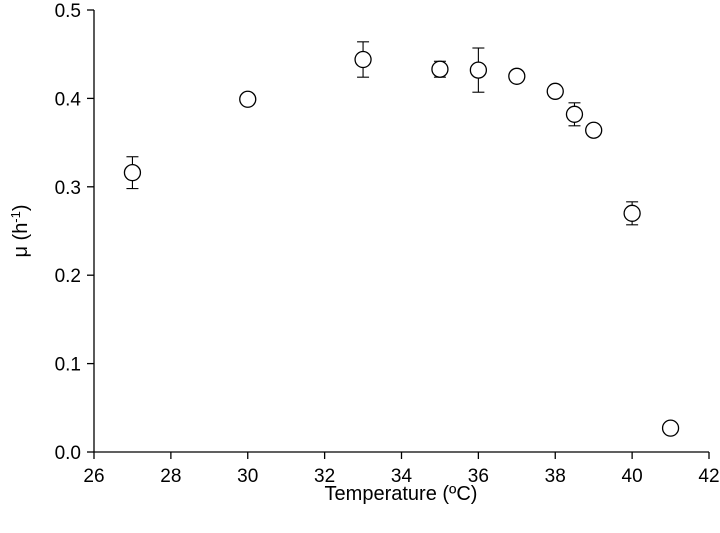 Image resolution: width=720 pixels, height=533 pixels. Describe the element at coordinates (402, 476) in the screenshot. I see `x-tick-label-4: 34` at that location.